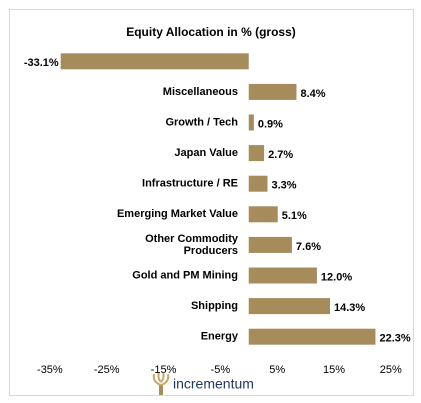 This screenshot has height=403, width=421. What do you see at coordinates (190, 184) in the screenshot?
I see `category-label: Infrastructure / RE` at bounding box center [190, 184].